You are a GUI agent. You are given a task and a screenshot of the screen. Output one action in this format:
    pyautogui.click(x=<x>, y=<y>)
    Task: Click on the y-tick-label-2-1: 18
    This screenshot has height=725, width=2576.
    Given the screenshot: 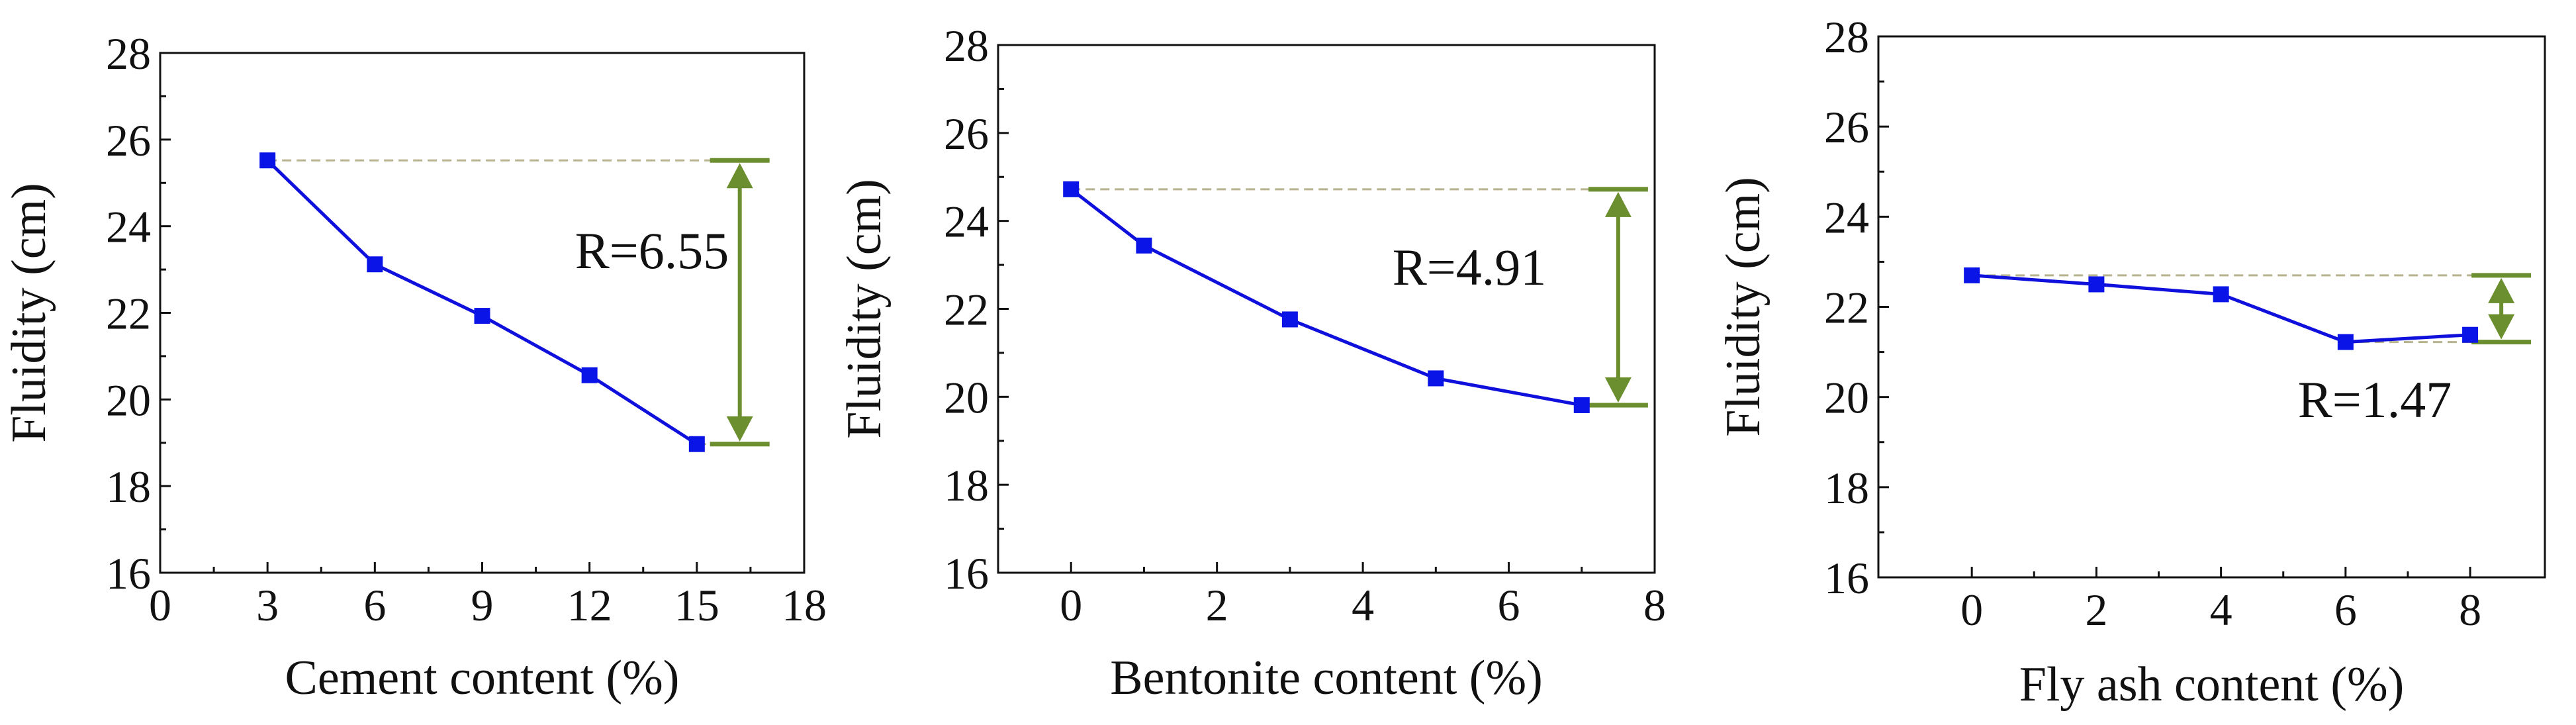 What is the action you would take?
    pyautogui.click(x=966, y=485)
    